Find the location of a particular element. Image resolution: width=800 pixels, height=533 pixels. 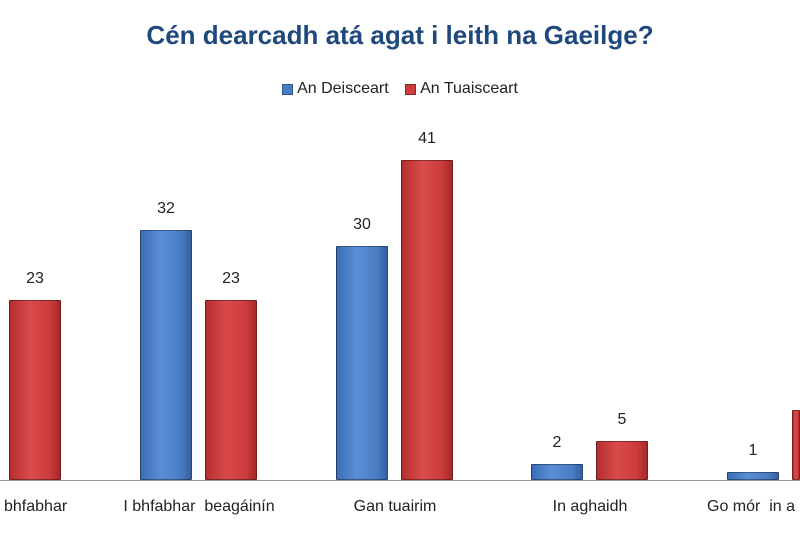

x-axis-line is located at coordinates (400, 480).